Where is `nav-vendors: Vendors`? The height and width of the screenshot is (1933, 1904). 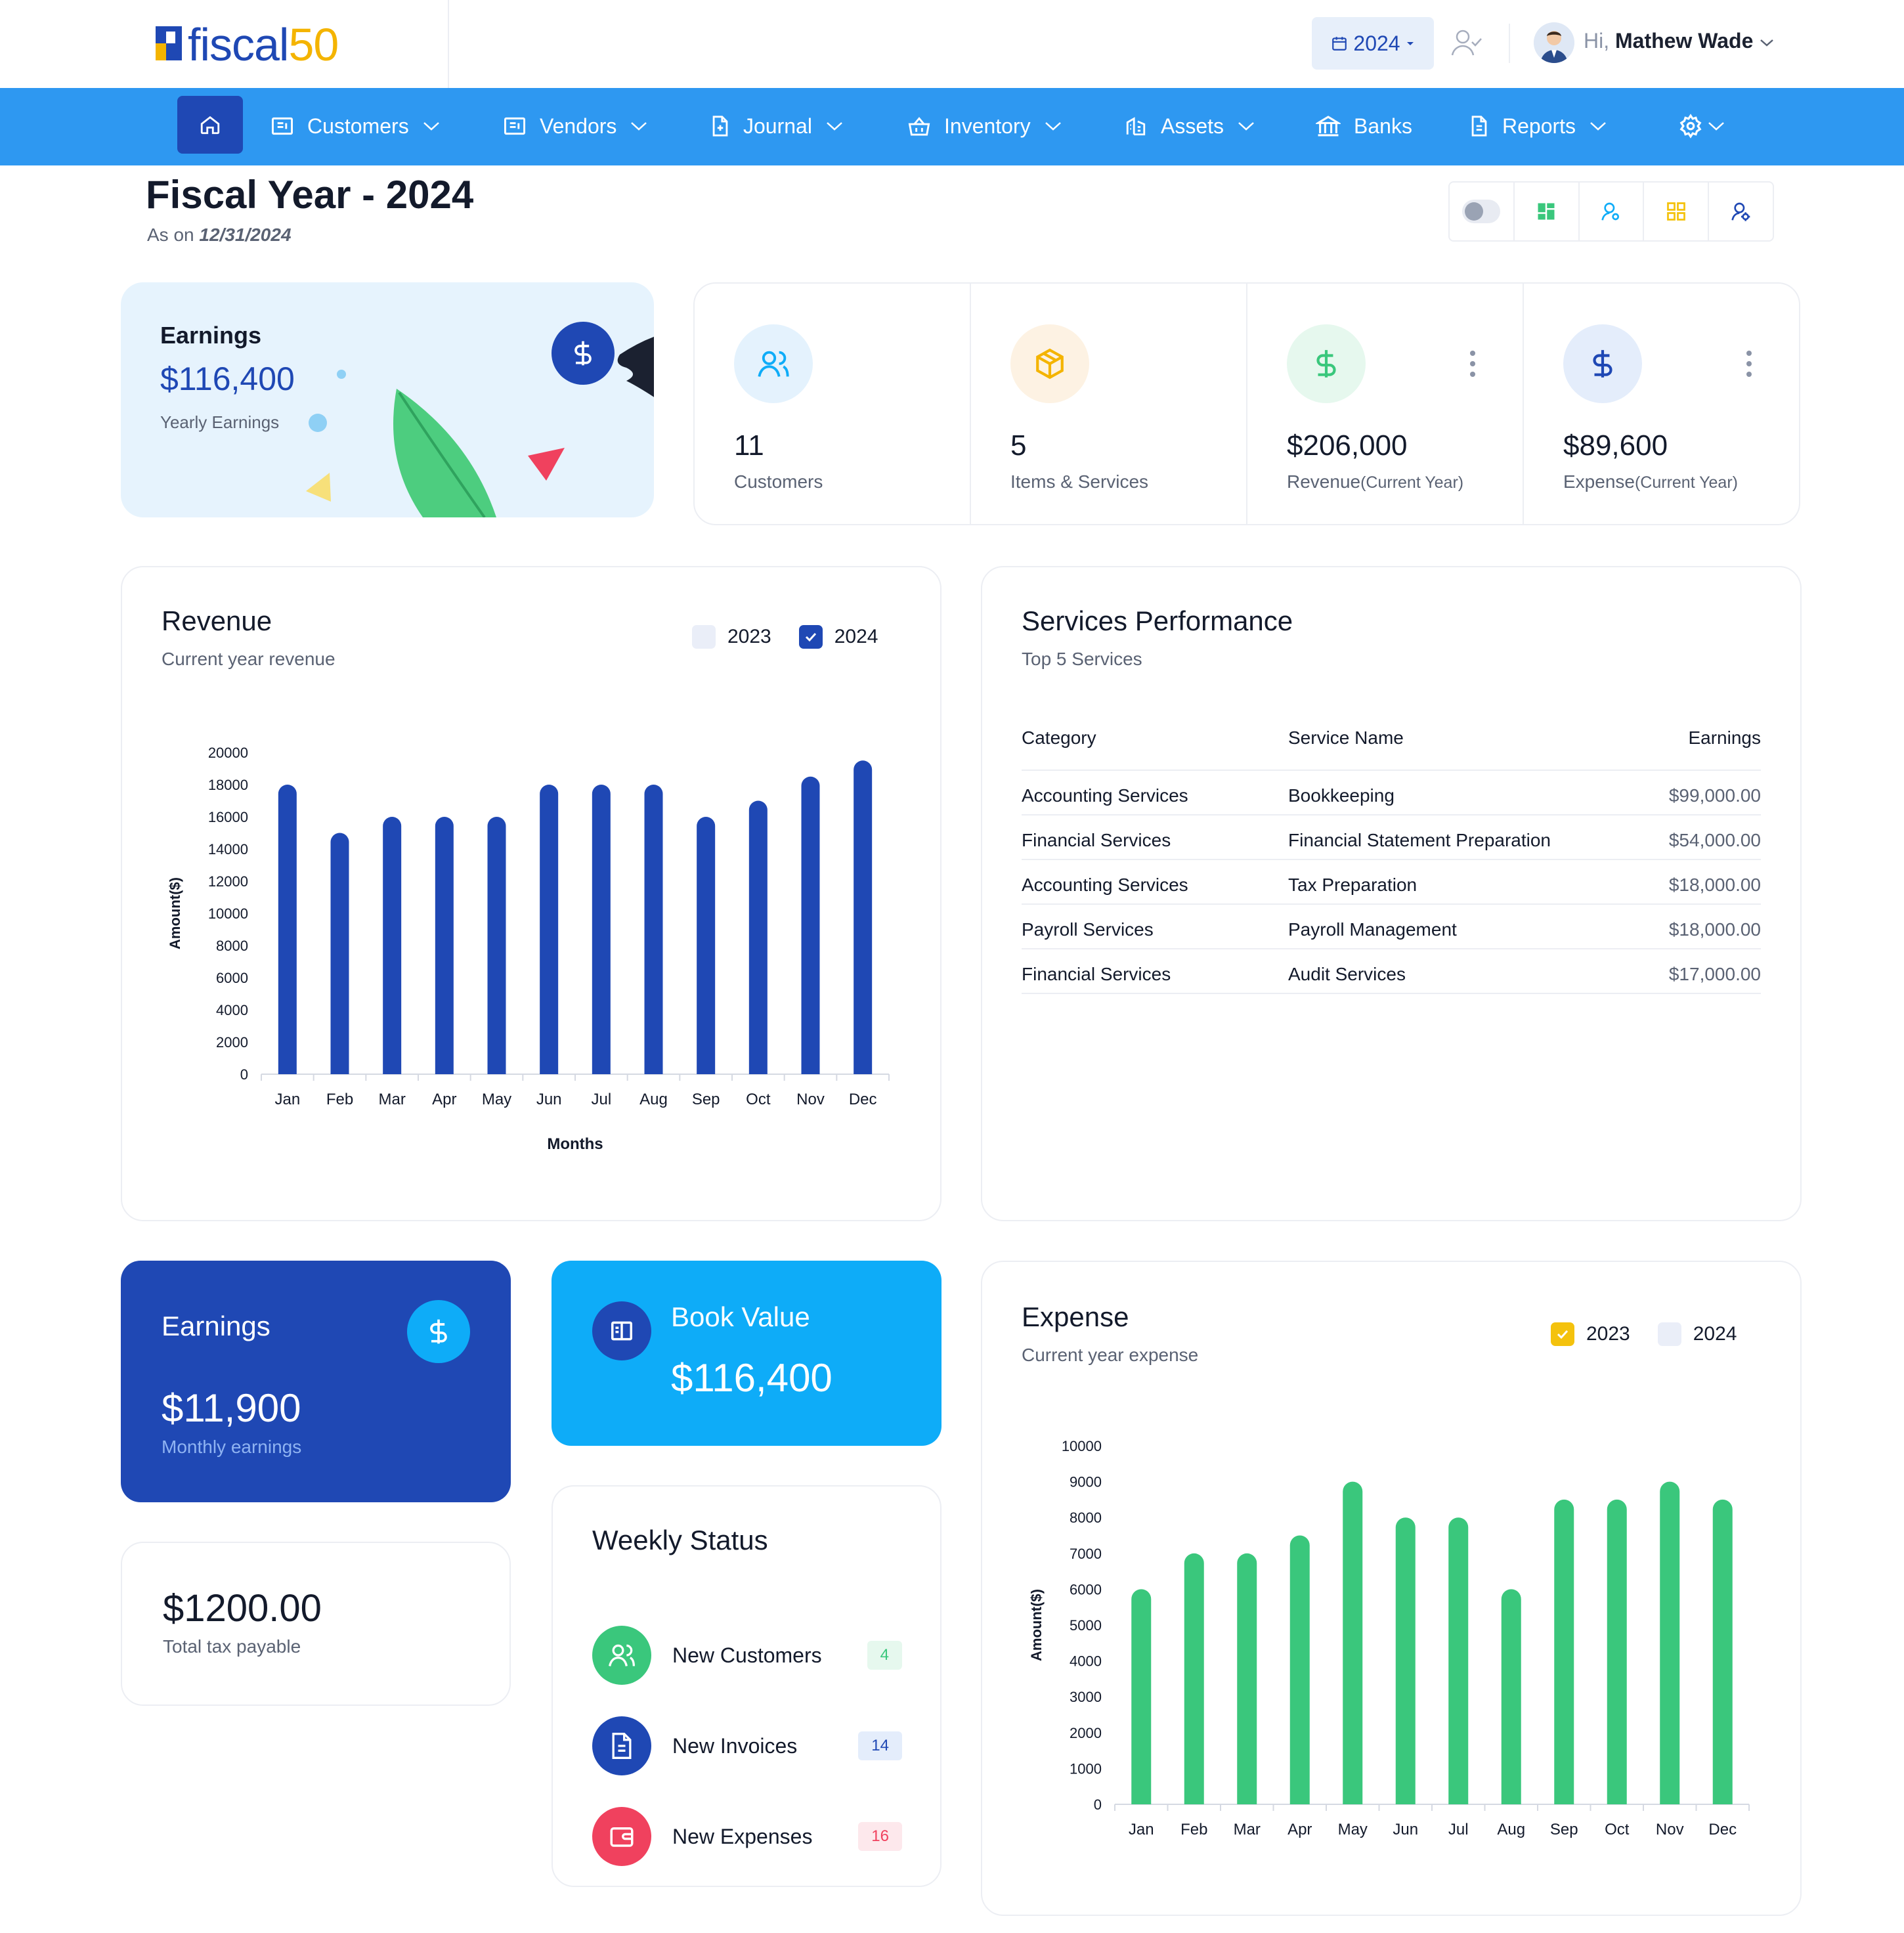
nav-vendors: Vendors is located at coordinates (575, 126).